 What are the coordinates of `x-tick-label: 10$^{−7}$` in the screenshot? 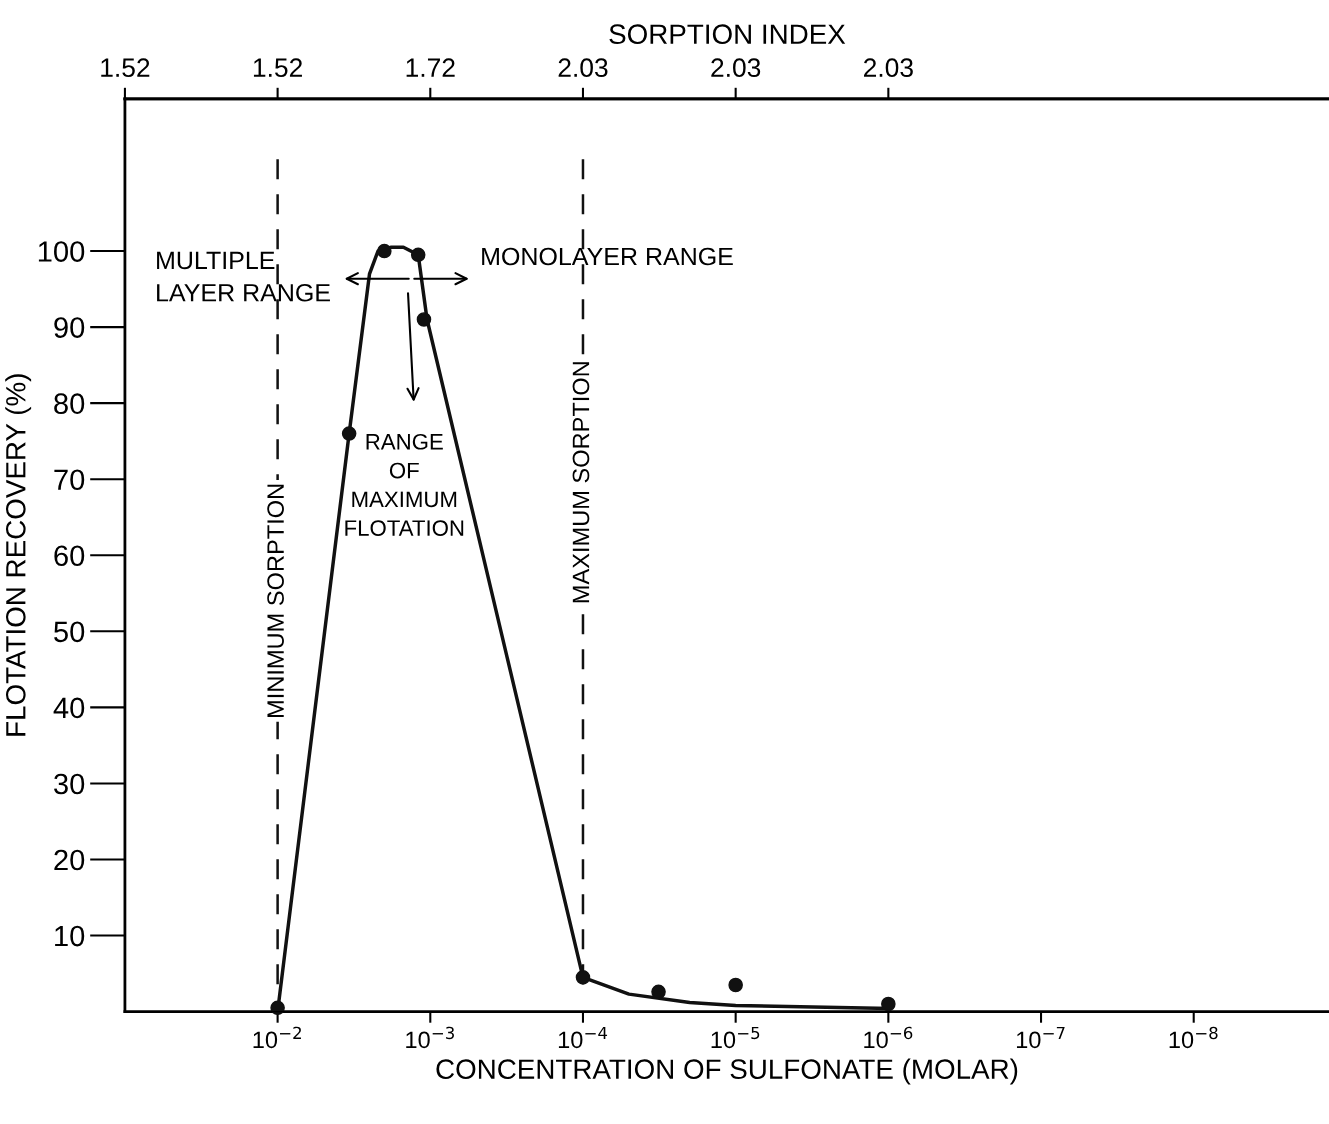 It's located at (1040, 1037).